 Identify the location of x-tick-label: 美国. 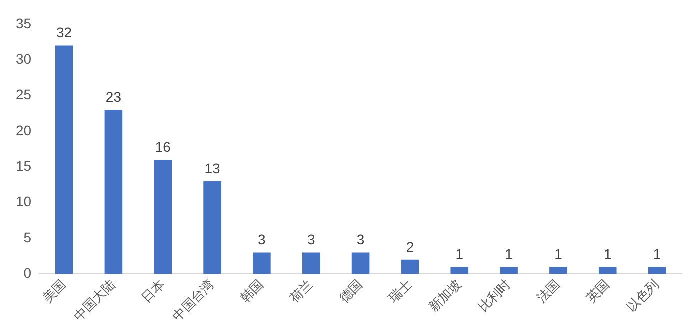
(55, 291).